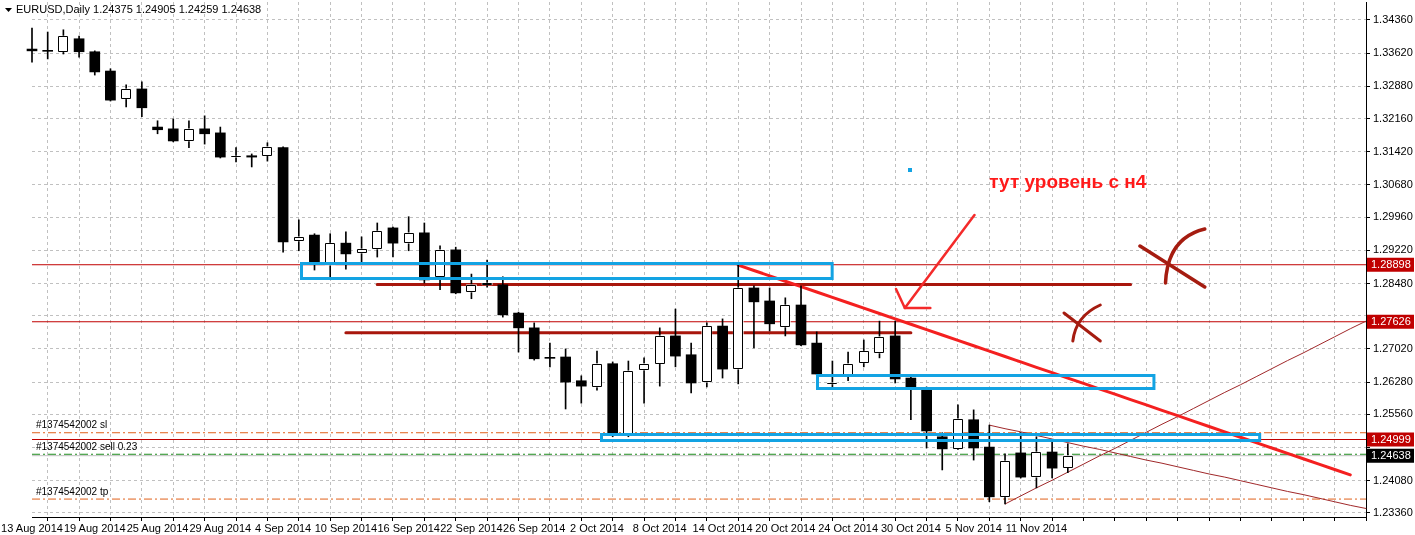  I want to click on x-tick-label: 24 Oct 2014, so click(848, 527).